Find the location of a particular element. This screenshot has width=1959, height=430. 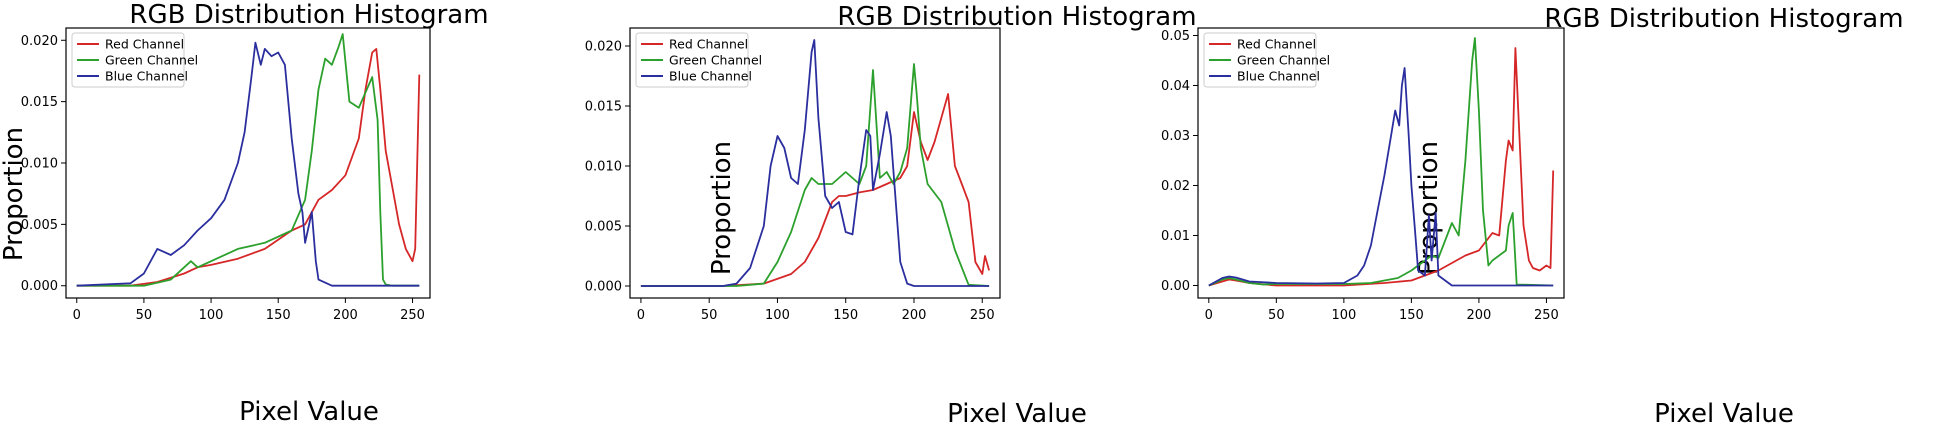

y-tick-label: 0.00 is located at coordinates (1175, 286).